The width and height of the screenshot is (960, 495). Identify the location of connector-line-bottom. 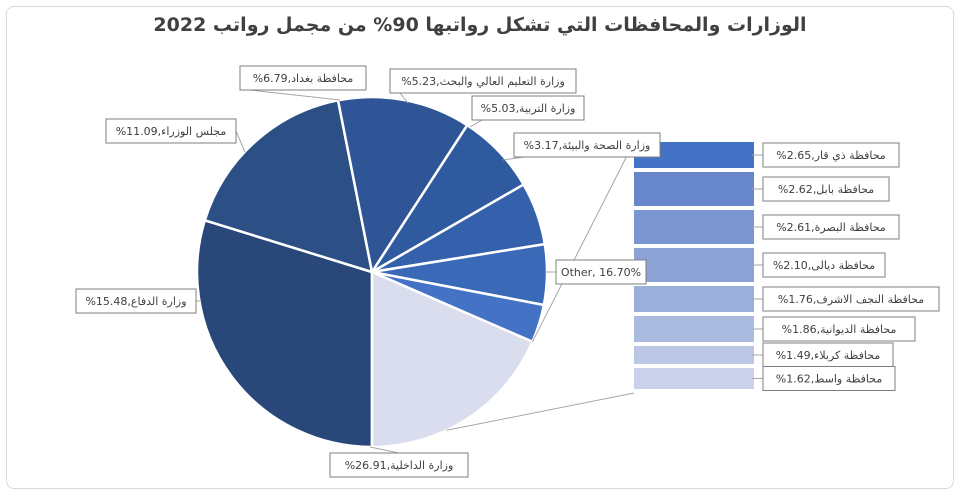
(540, 411).